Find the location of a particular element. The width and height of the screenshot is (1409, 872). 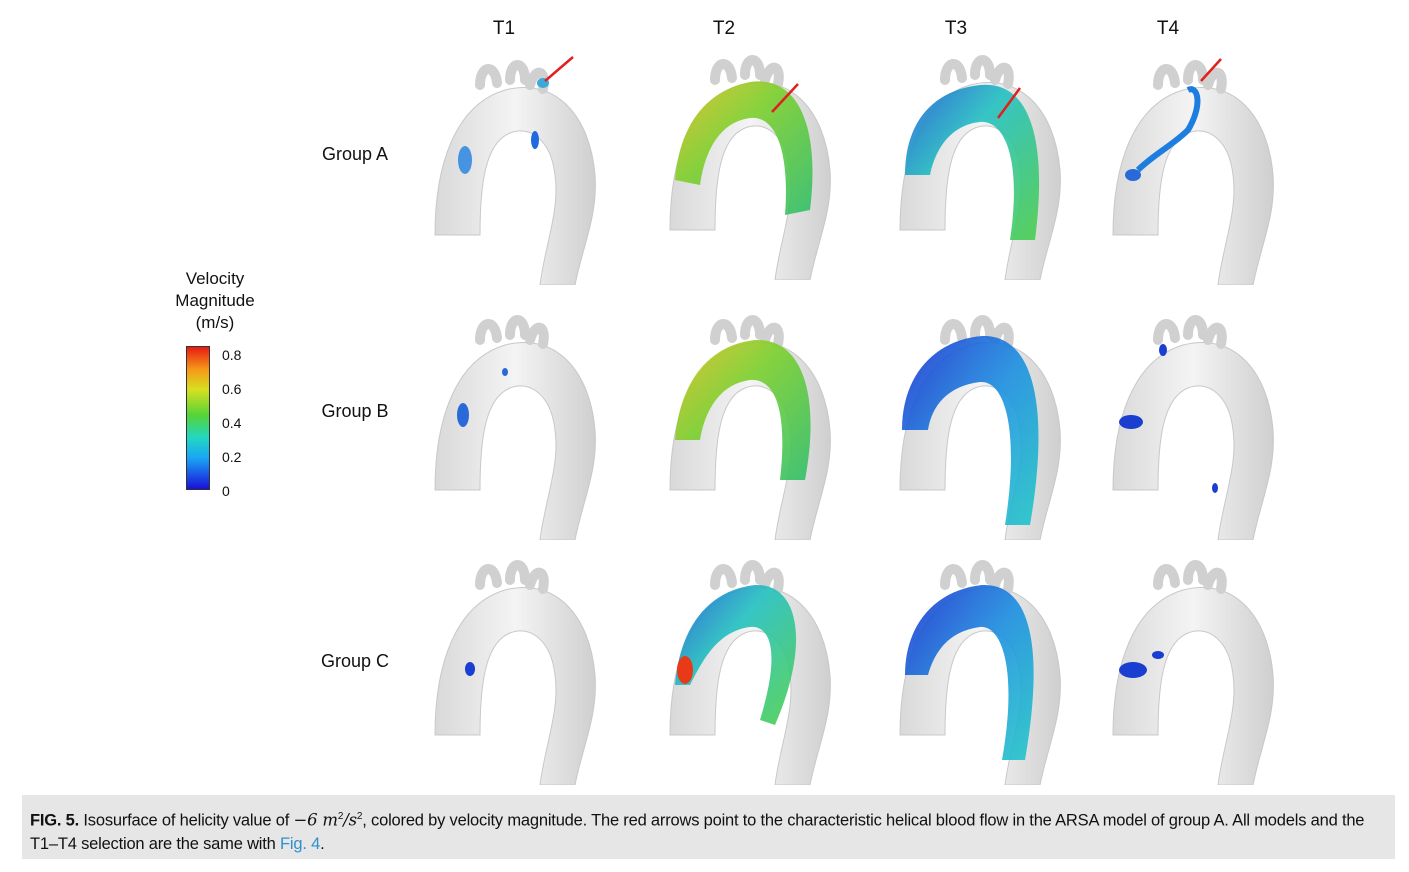

aorta-group-c-t1 is located at coordinates (525, 665).